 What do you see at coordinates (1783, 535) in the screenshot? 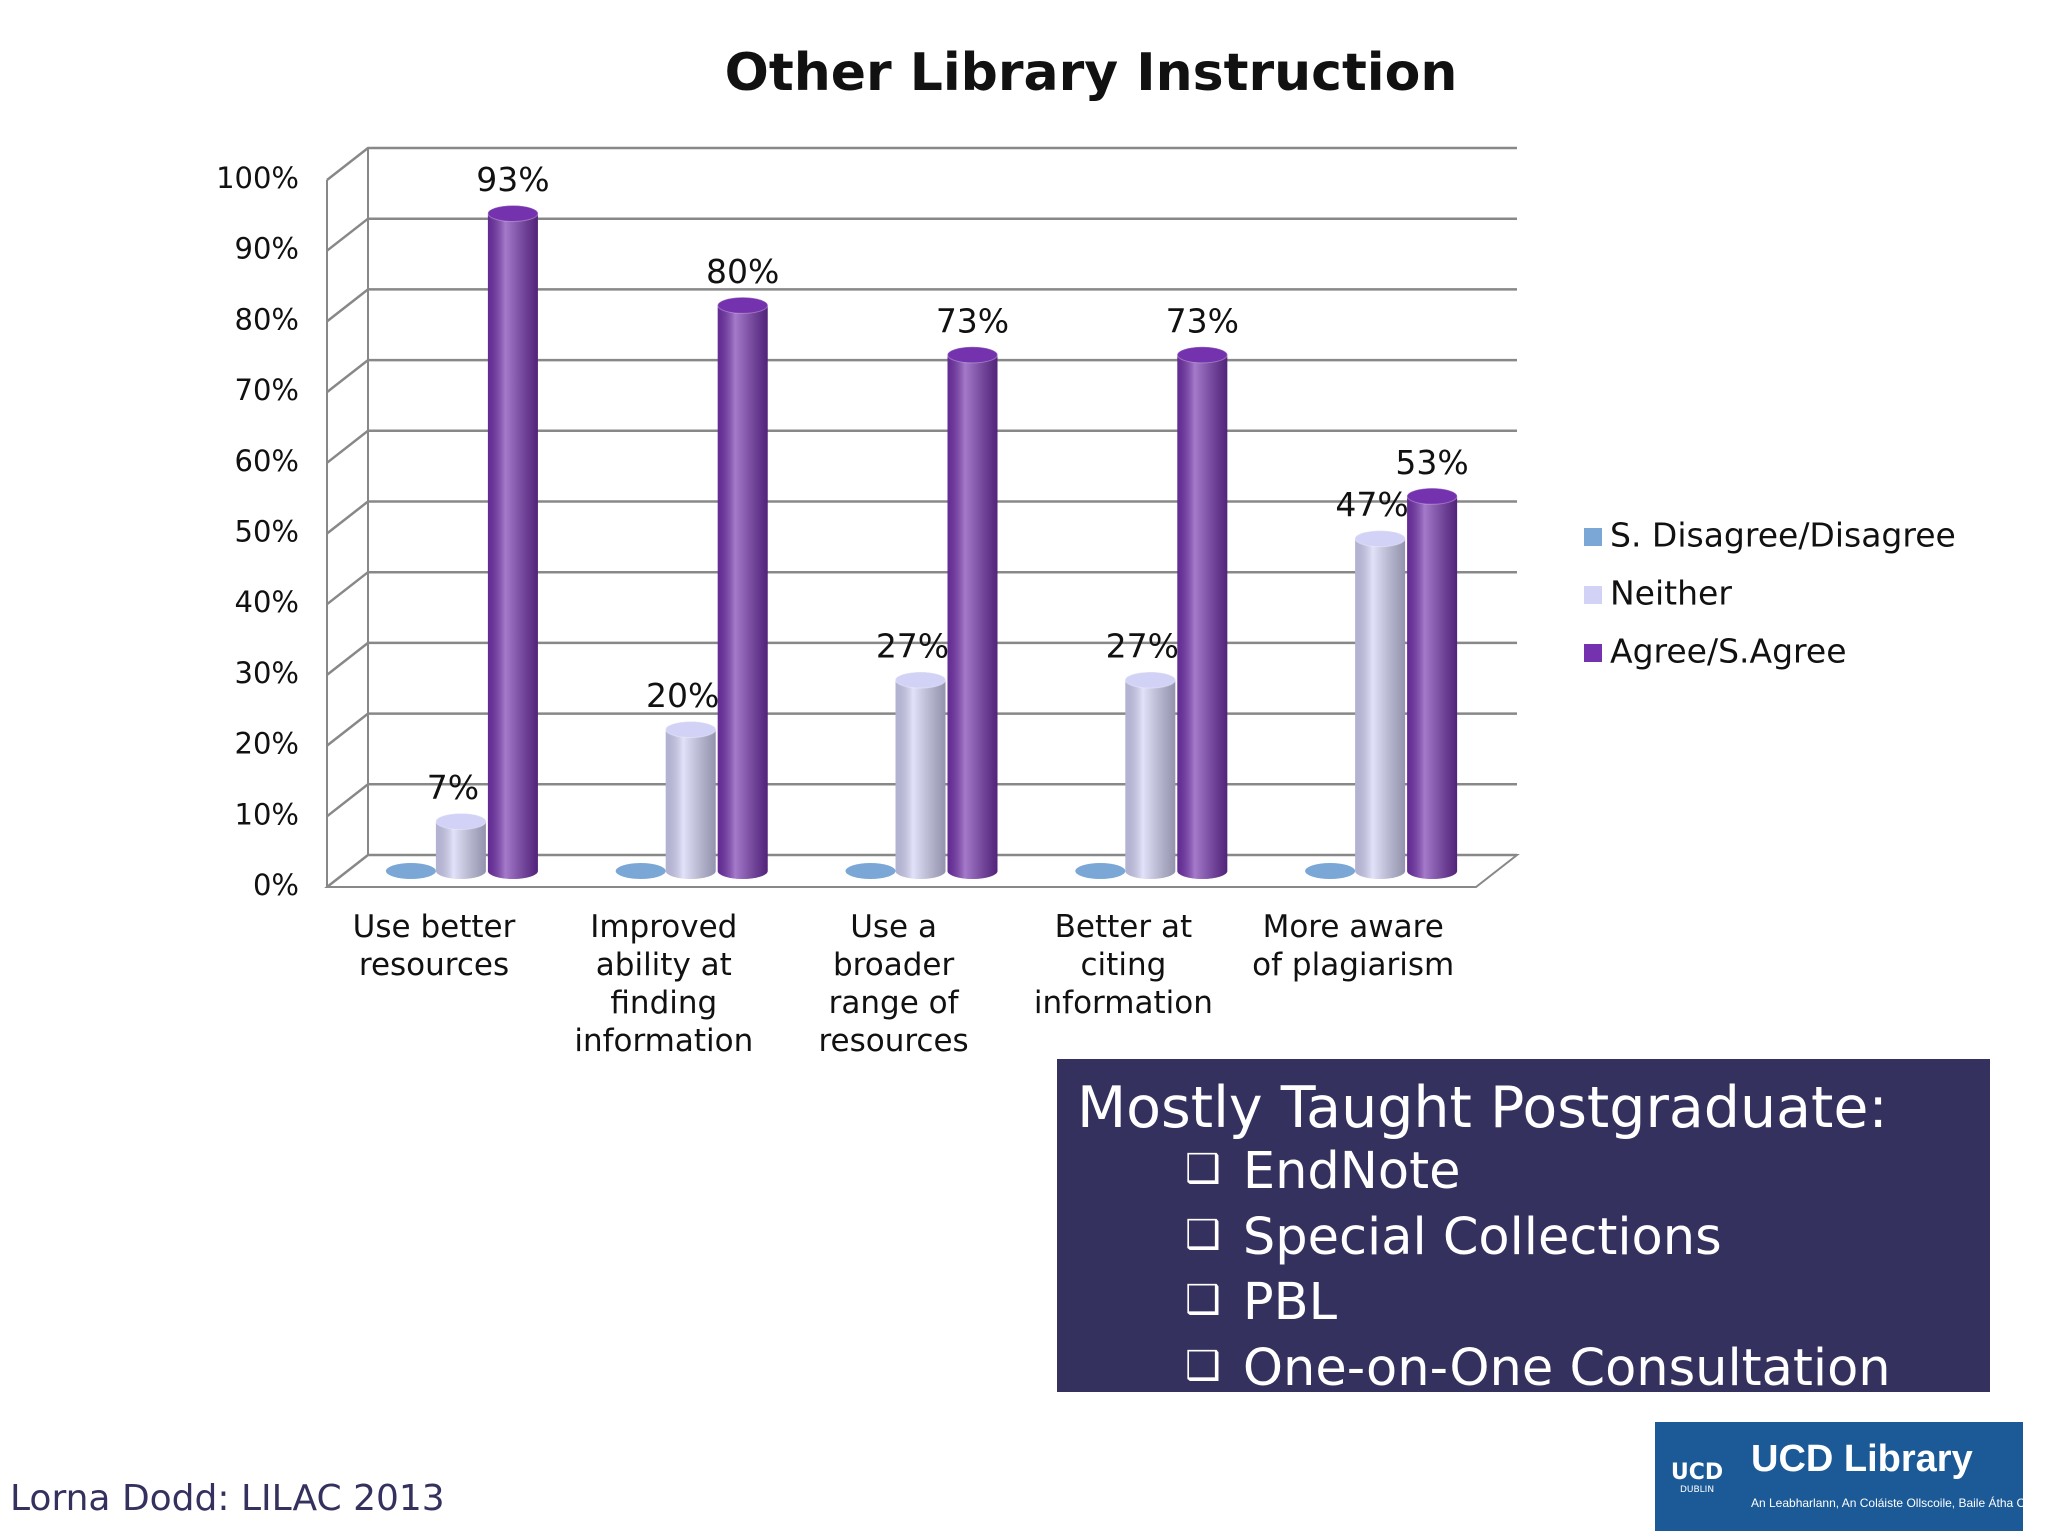
I see `legend-label: S. Disagree/Disagree` at bounding box center [1783, 535].